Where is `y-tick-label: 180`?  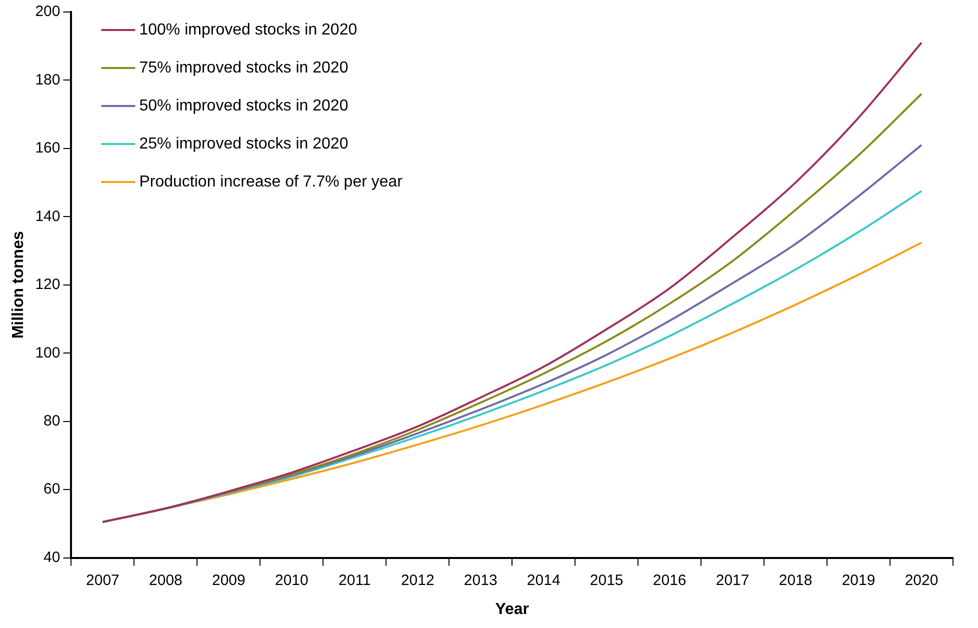 y-tick-label: 180 is located at coordinates (47, 79).